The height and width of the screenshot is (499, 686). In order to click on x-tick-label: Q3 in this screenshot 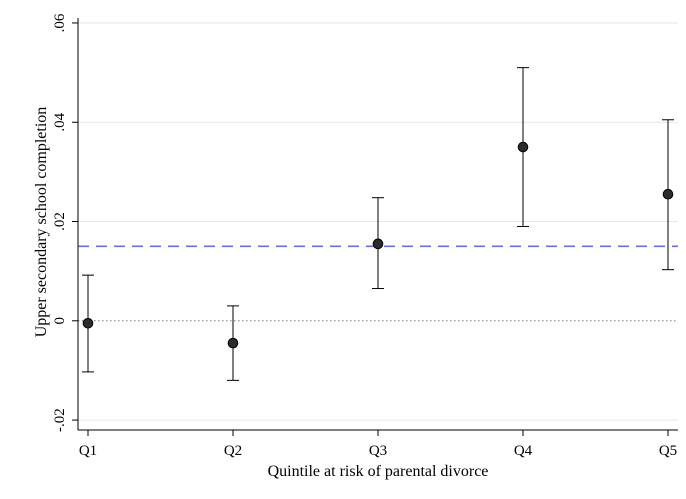, I will do `click(378, 451)`.